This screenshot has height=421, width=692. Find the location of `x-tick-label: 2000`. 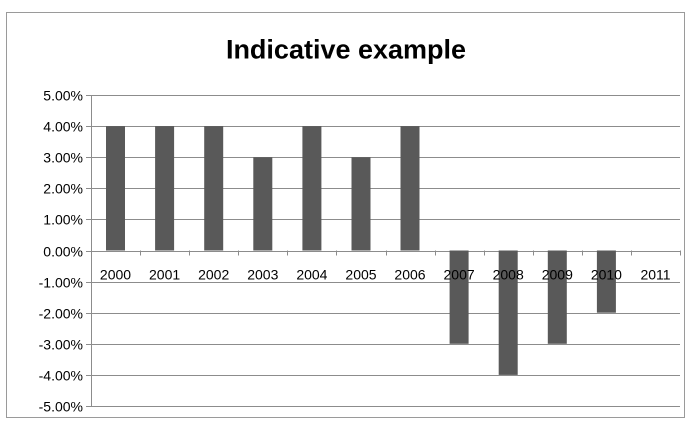

x-tick-label: 2000 is located at coordinates (115, 275).